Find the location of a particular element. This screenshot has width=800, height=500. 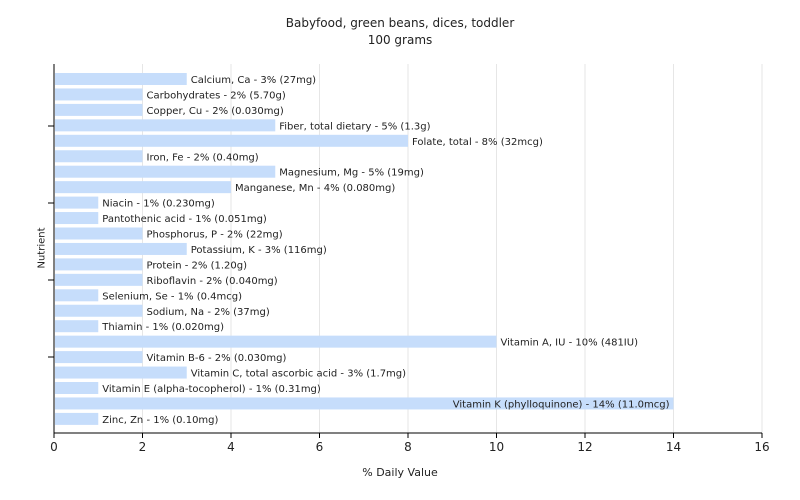

x-tick-label-5: 10 is located at coordinates (496, 447).